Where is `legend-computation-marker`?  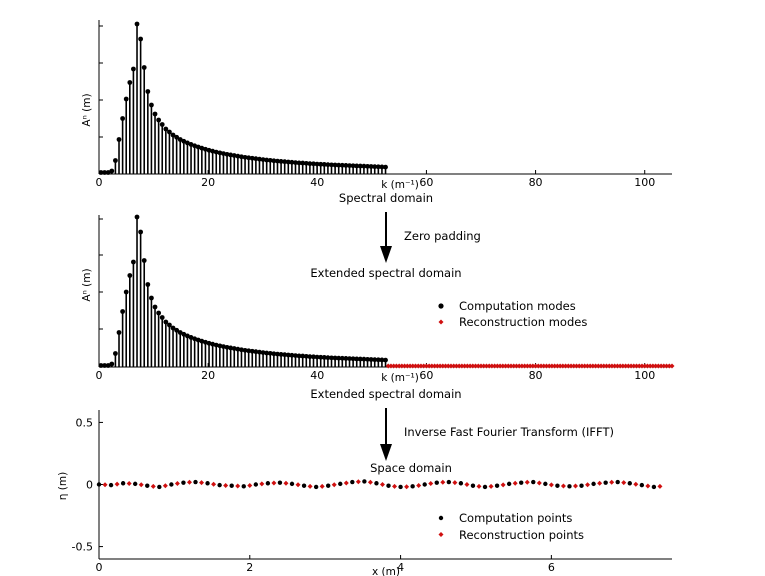
legend-computation-marker is located at coordinates (441, 518).